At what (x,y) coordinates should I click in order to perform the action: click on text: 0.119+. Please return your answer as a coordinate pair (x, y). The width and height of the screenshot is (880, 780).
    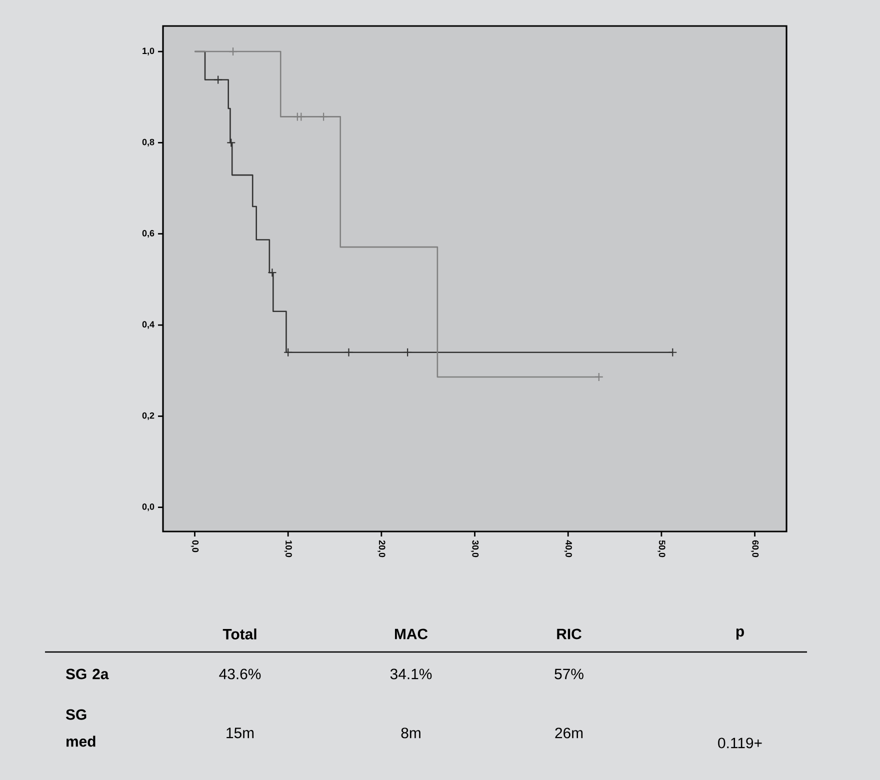
    Looking at the image, I should click on (740, 743).